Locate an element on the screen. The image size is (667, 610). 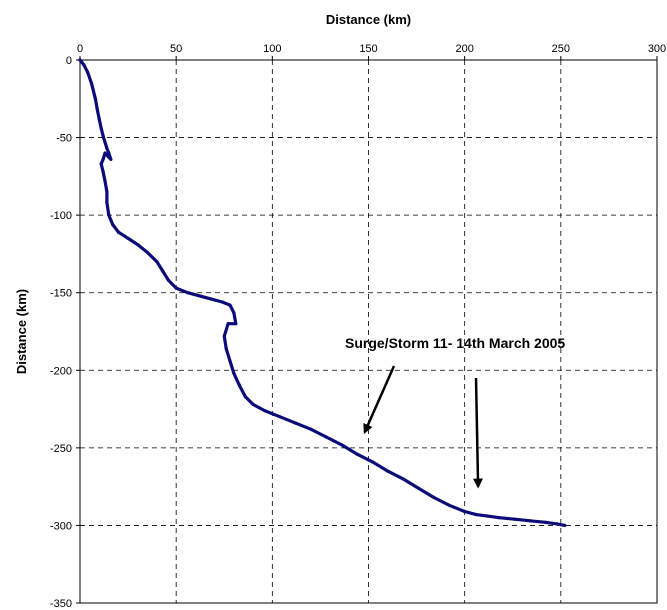
y-tick-label: -300 is located at coordinates (61, 526).